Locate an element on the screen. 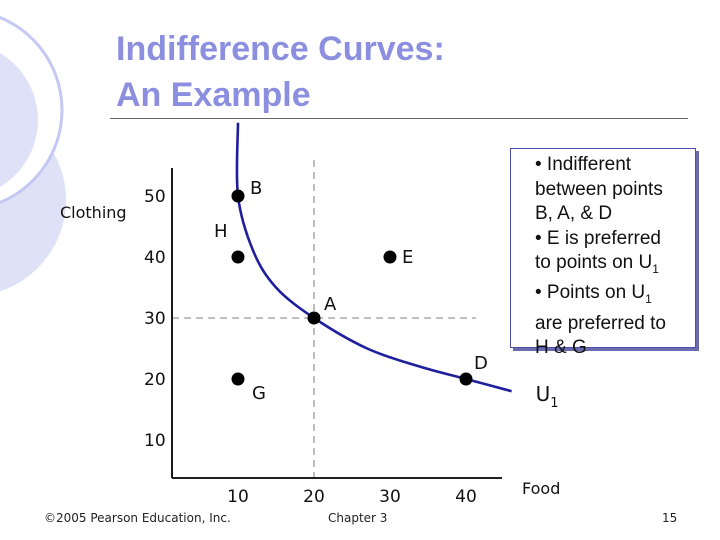  y-tick-40: 40 is located at coordinates (155, 258).